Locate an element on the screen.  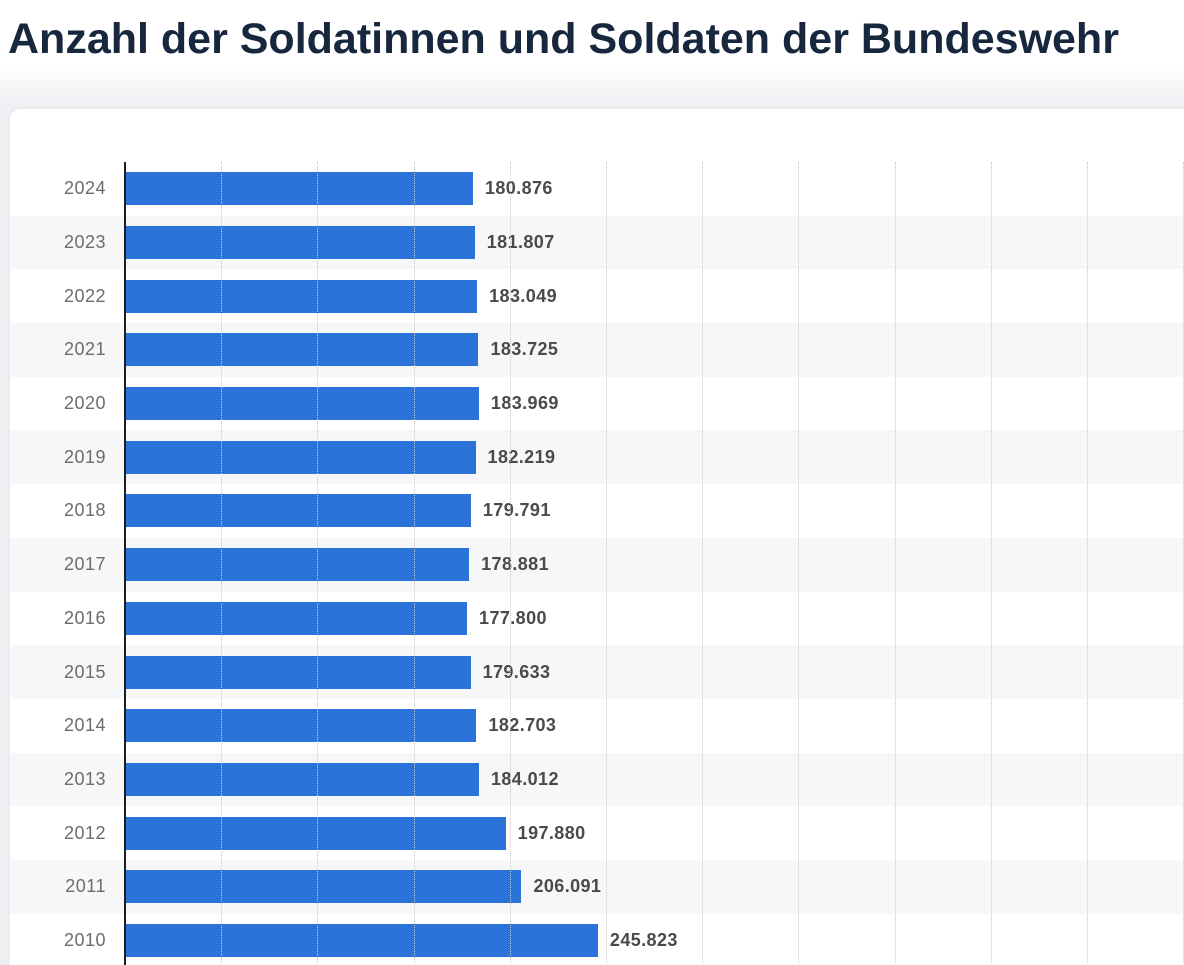
row-plot-area: 182.219 is located at coordinates (654, 457).